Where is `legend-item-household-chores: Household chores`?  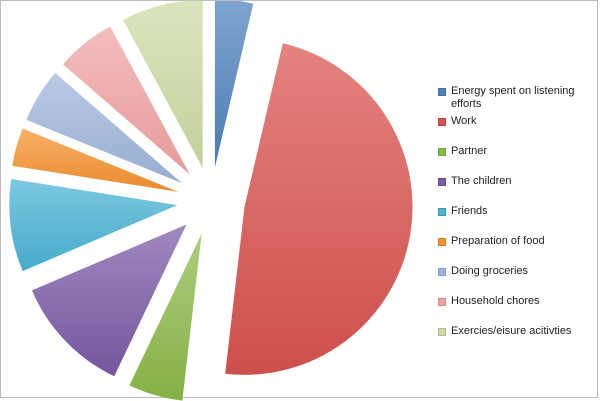
legend-item-household-chores: Household chores is located at coordinates (515, 301).